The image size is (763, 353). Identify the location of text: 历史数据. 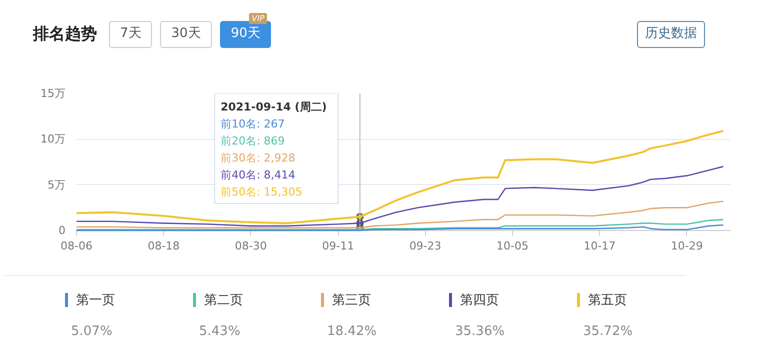
(671, 34).